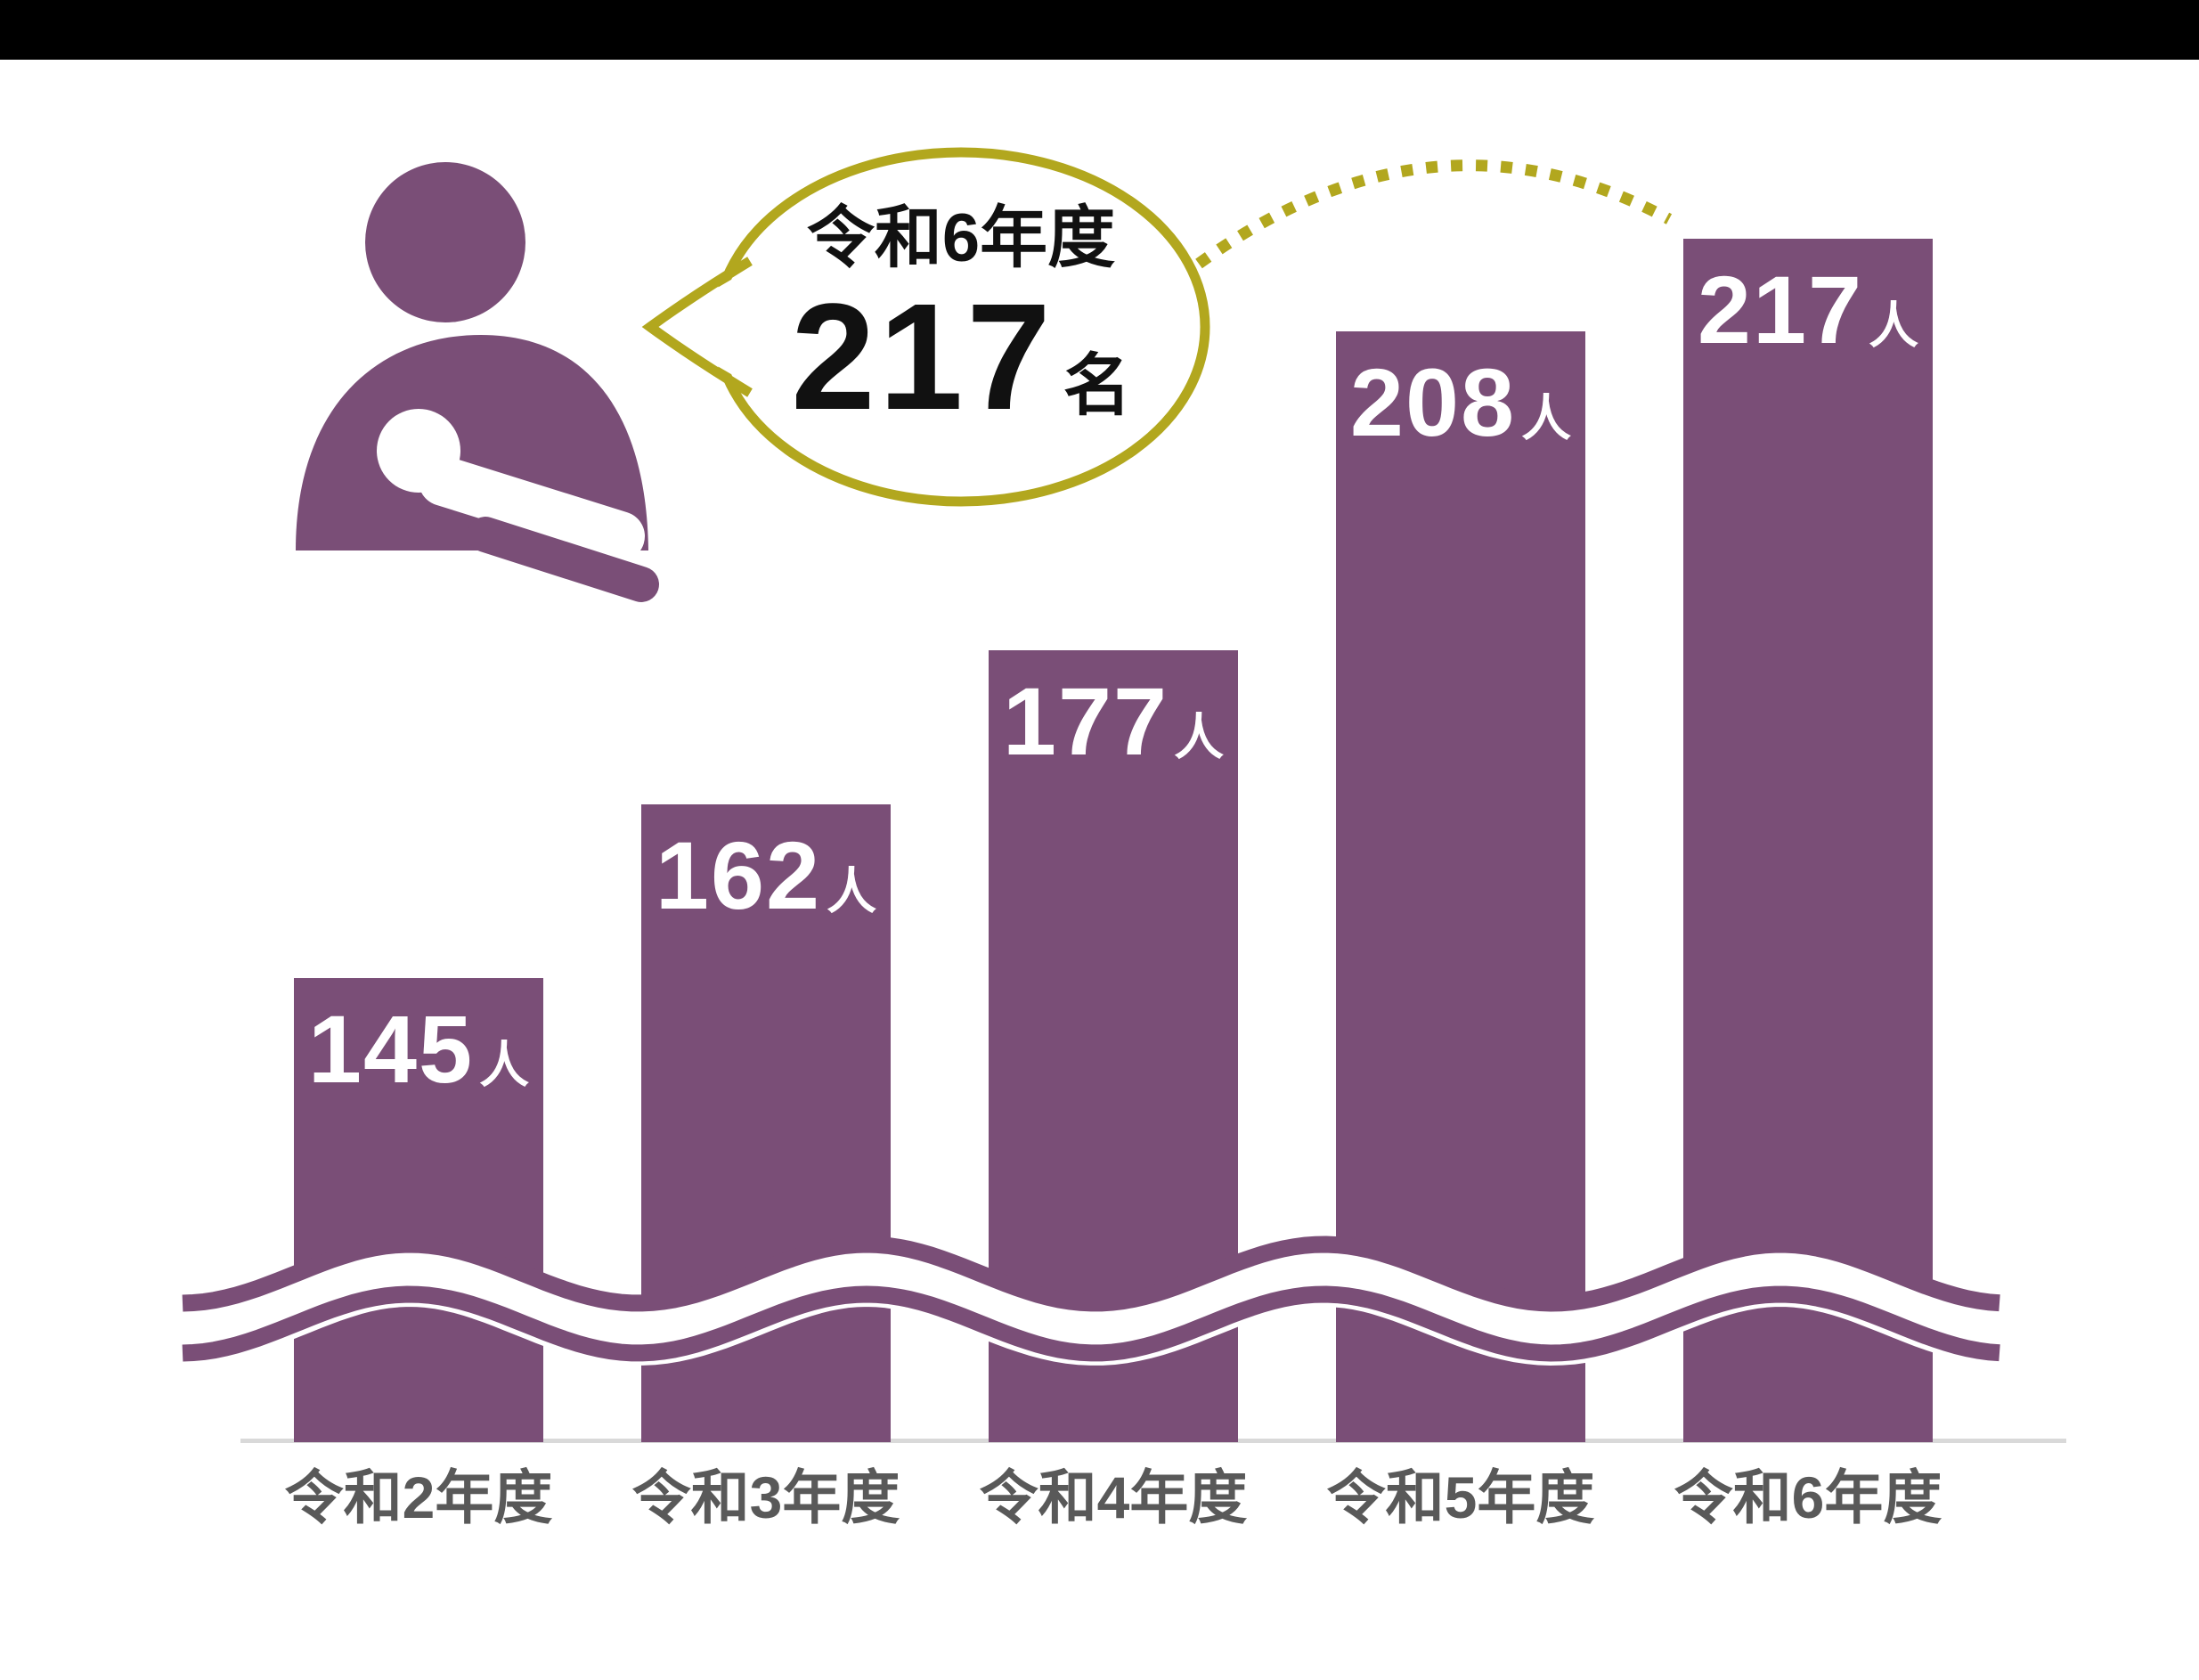 The width and height of the screenshot is (2199, 1680). I want to click on callout-value: 217, so click(923, 357).